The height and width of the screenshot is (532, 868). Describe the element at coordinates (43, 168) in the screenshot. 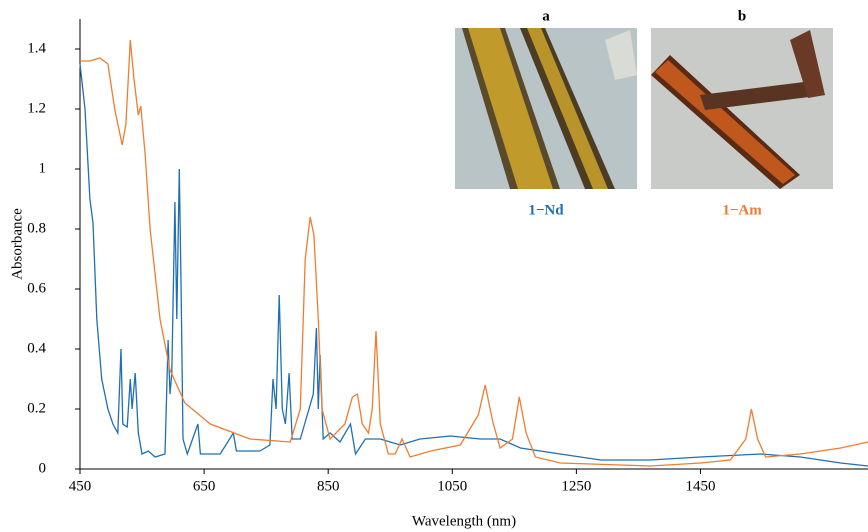

I see `y-tick-label: 1` at that location.